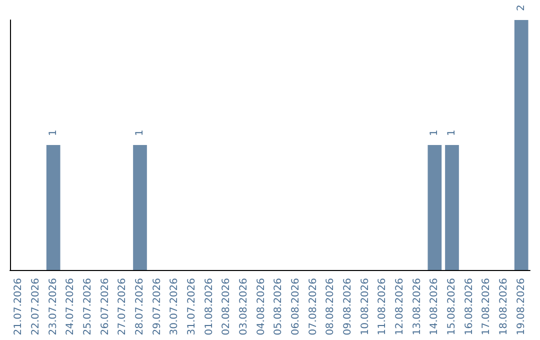 The image size is (540, 340). Describe the element at coordinates (486, 307) in the screenshot. I see `x-tick-label: 17.08.2026` at that location.